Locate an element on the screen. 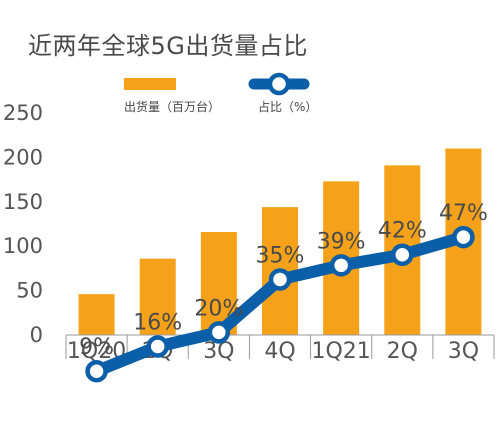 The image size is (500, 430). y-tick-label: 250 is located at coordinates (23, 113).